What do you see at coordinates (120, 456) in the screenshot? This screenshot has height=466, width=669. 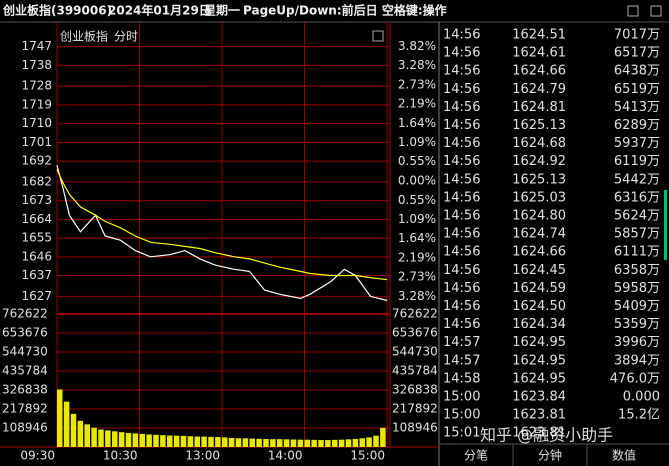 I see `x-tick-label: 10:30` at bounding box center [120, 456].